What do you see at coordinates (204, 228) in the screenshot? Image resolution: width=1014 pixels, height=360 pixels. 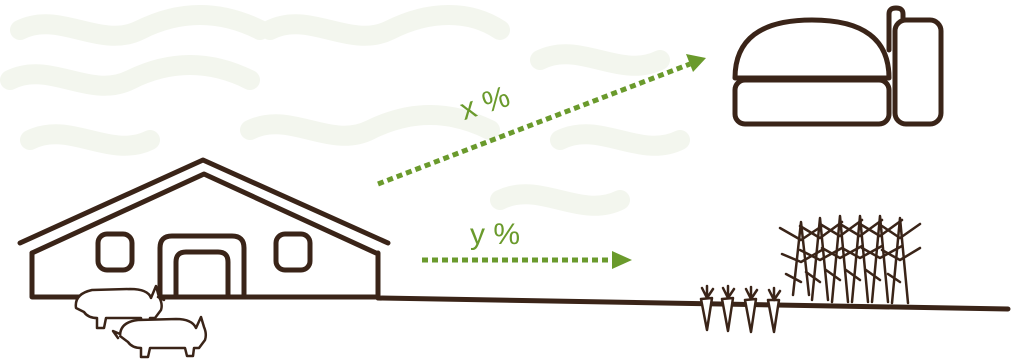 I see `barn-icon` at bounding box center [204, 228].